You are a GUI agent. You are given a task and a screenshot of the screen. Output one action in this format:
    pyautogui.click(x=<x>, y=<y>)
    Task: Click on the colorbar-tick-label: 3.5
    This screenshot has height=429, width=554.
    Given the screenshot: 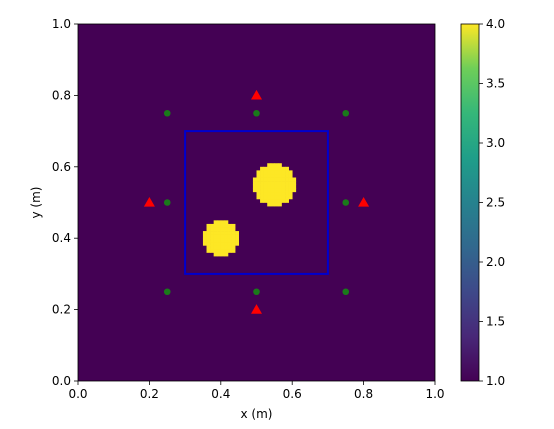 What is the action you would take?
    pyautogui.click(x=495, y=84)
    